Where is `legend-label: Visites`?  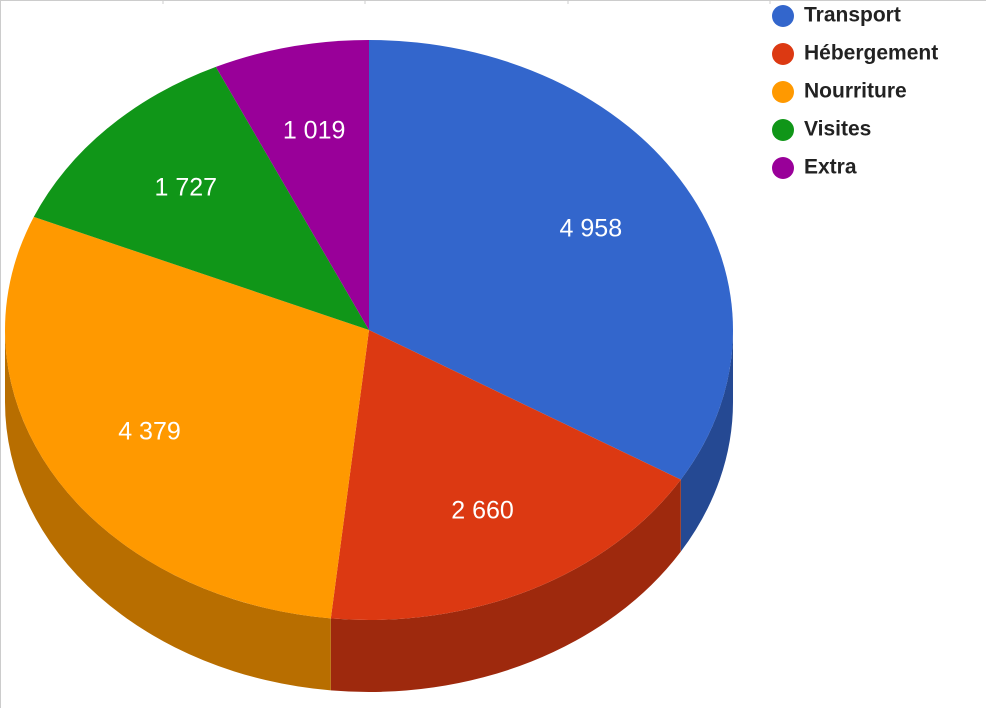
legend-label: Visites is located at coordinates (837, 129).